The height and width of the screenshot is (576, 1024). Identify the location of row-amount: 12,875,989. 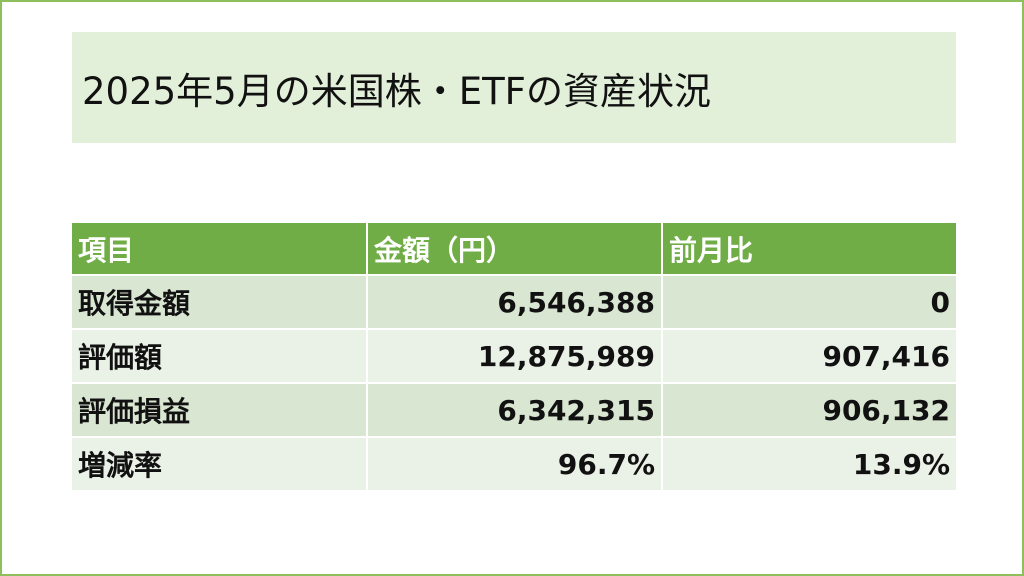
(515, 356).